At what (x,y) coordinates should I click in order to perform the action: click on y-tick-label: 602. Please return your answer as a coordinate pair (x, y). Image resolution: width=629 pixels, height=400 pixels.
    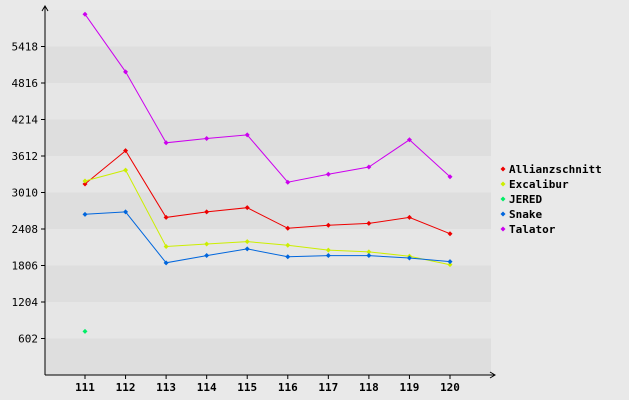
    Looking at the image, I should click on (28, 339).